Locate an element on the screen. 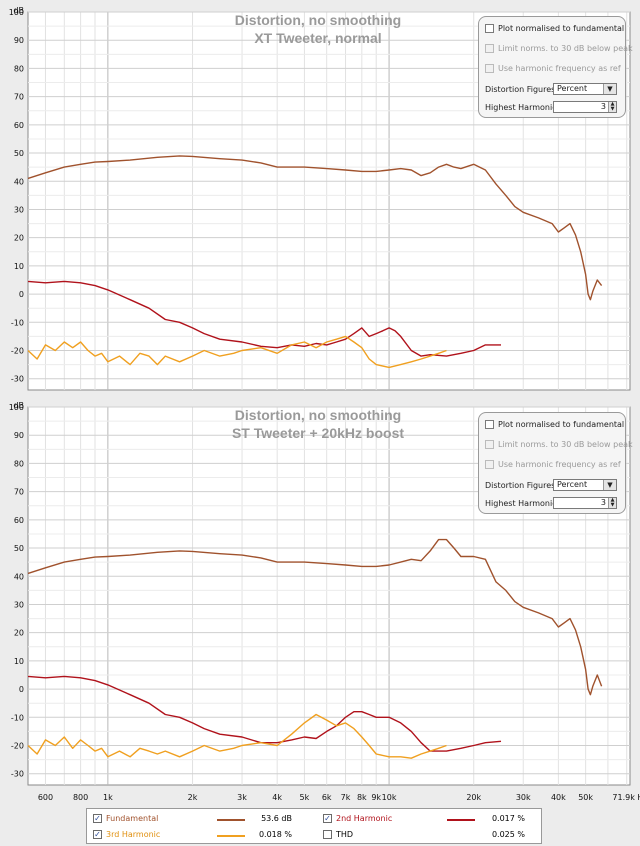 The width and height of the screenshot is (640, 846). x-tick-label: 50k is located at coordinates (585, 797).